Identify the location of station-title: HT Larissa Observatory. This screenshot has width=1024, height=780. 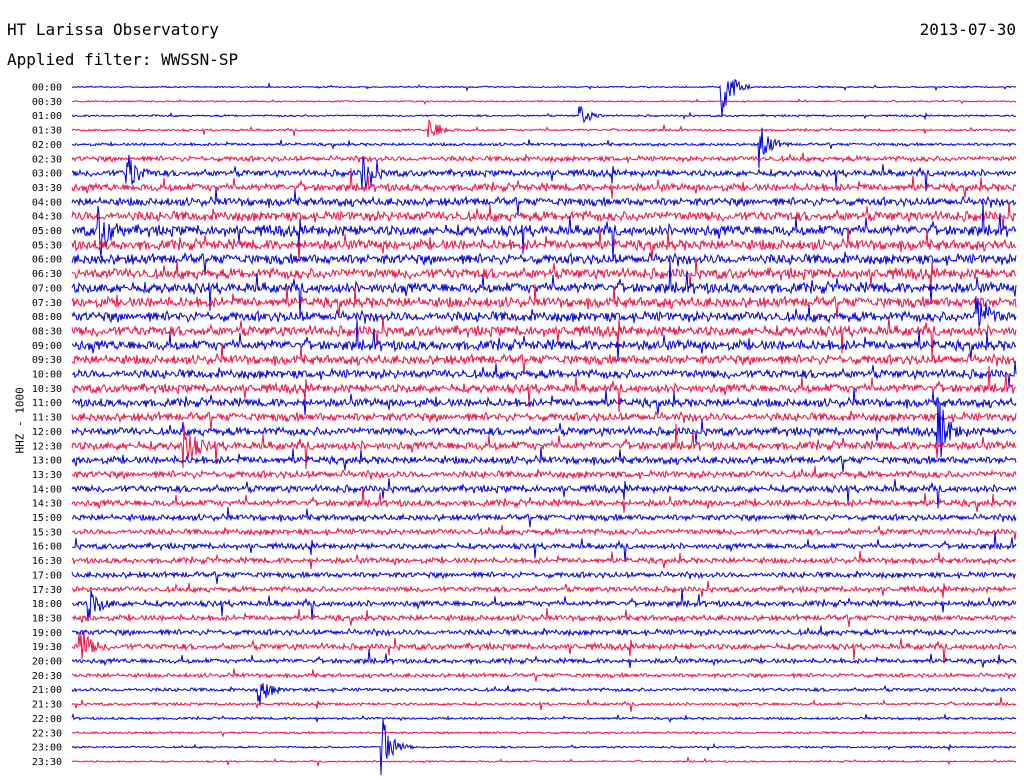
(113, 29).